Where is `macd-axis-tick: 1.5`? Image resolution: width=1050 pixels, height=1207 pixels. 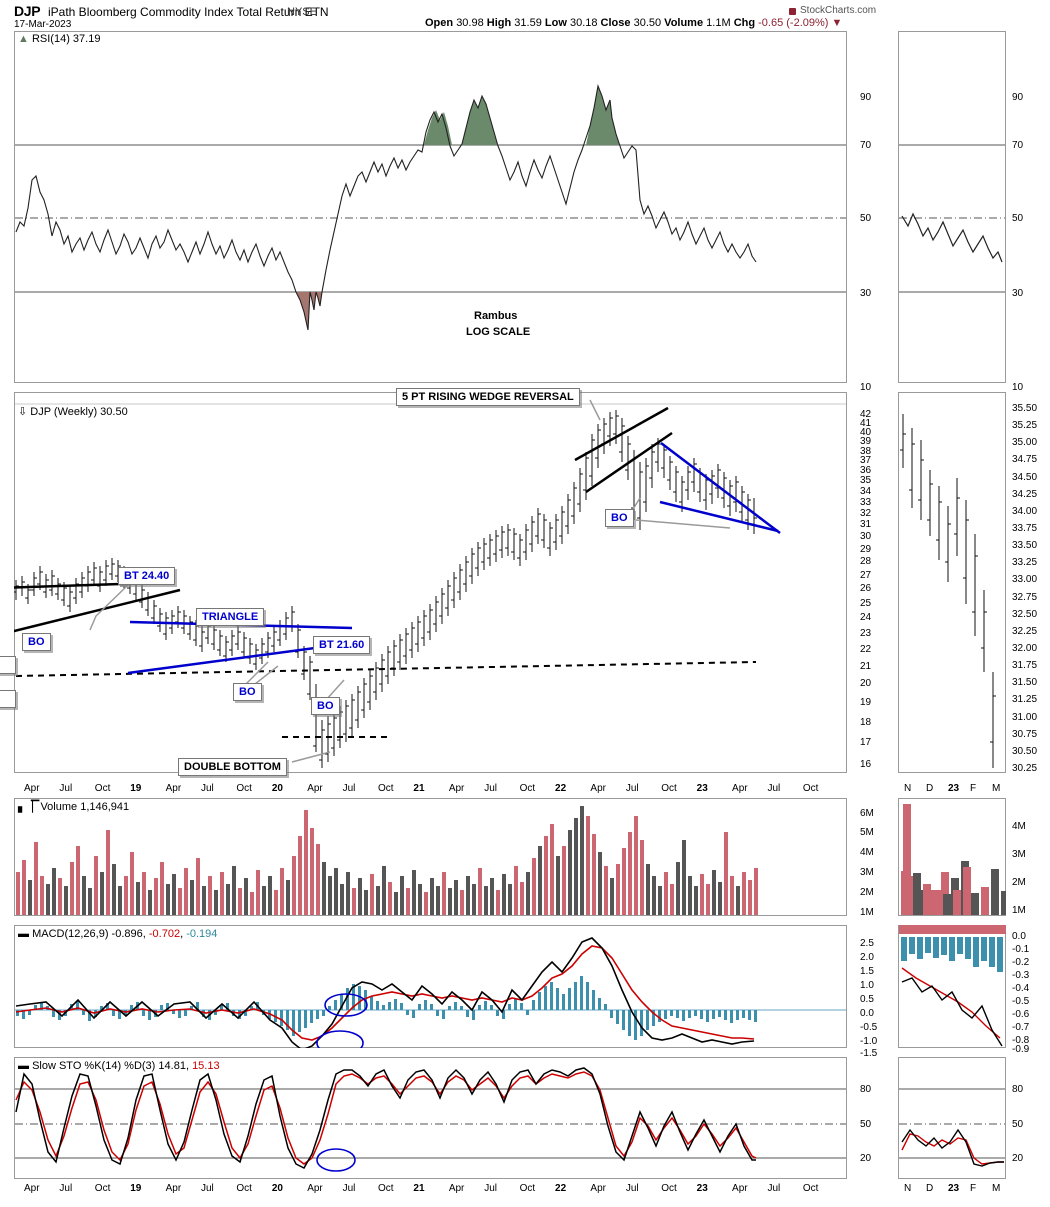
macd-axis-tick: 1.5 is located at coordinates (867, 971).